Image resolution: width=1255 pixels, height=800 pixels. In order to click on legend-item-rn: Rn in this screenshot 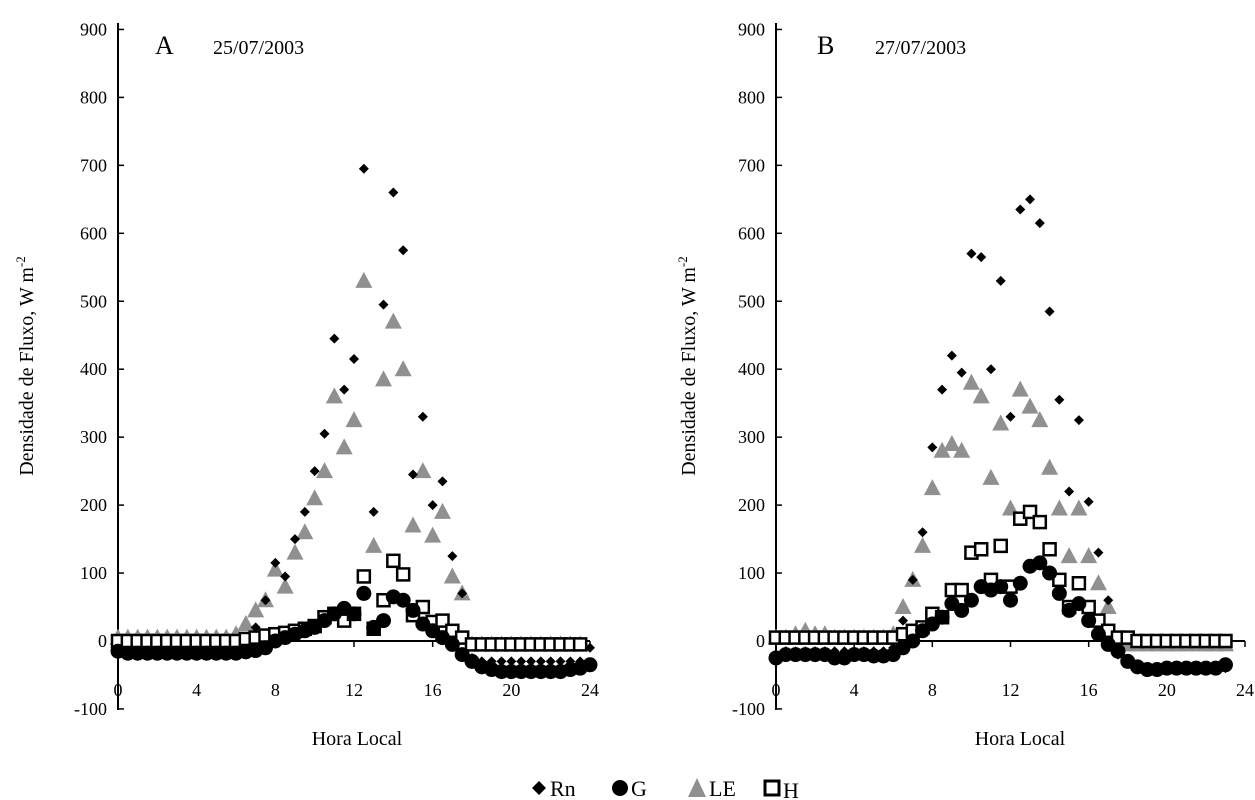, I will do `click(554, 788)`.